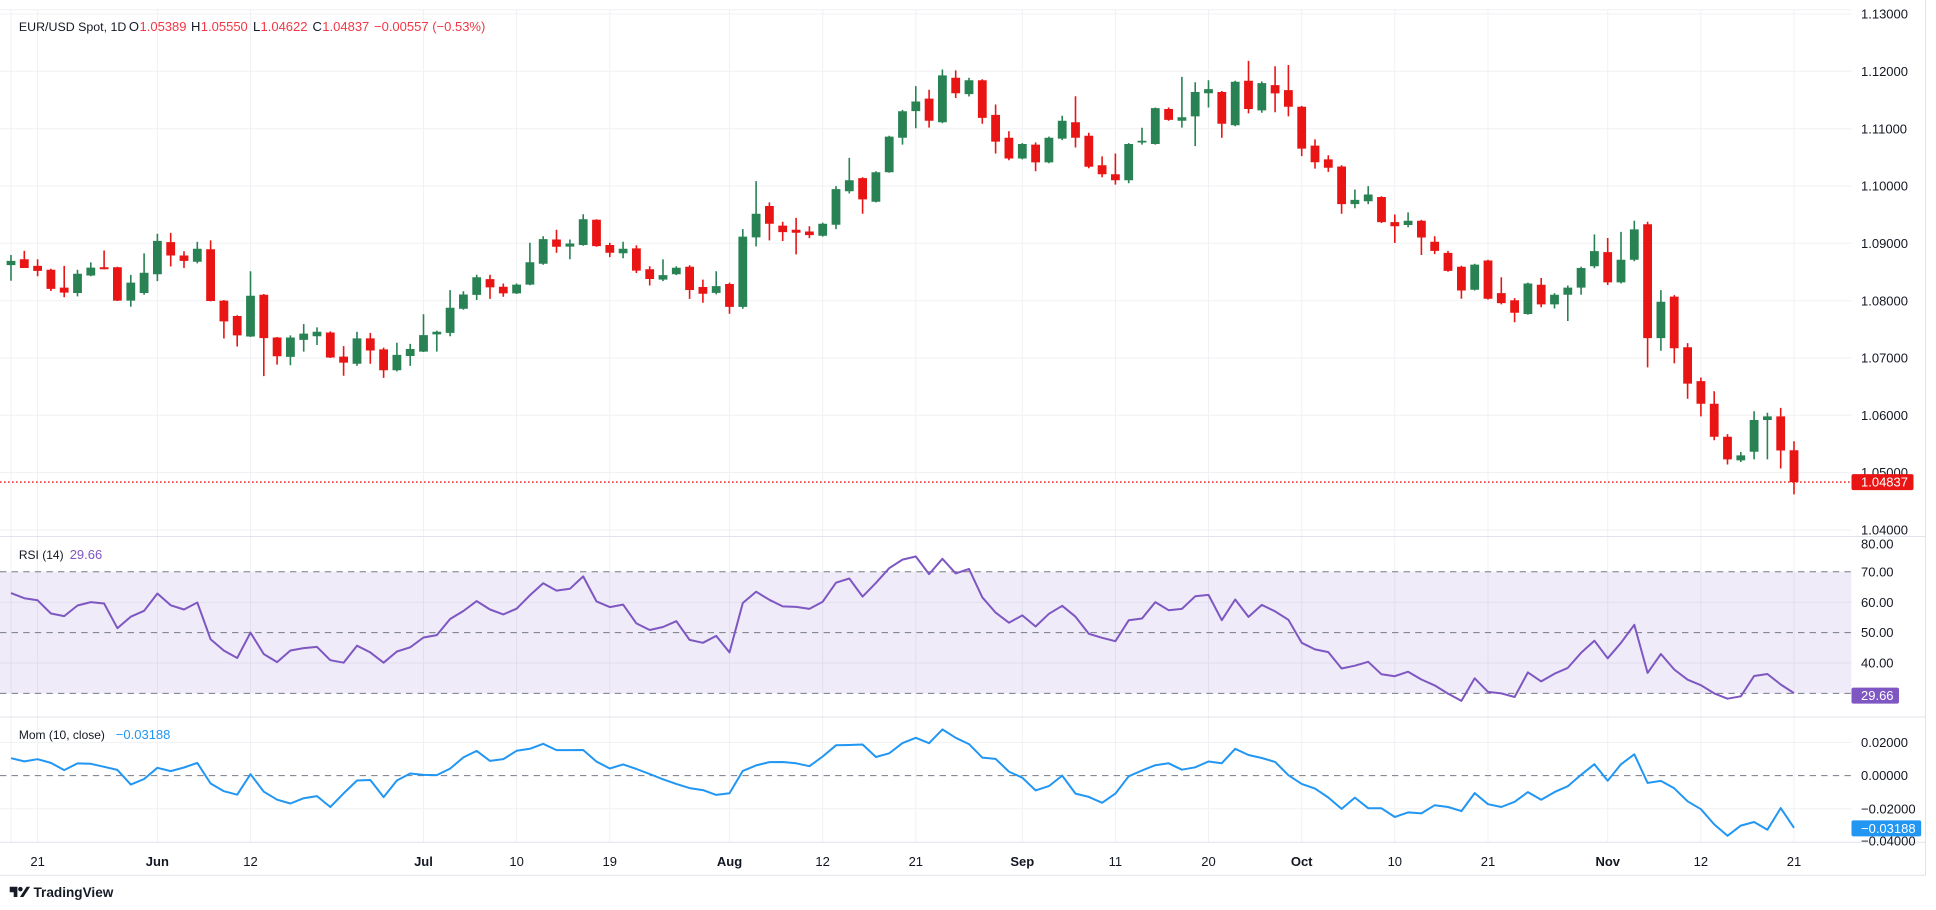 The width and height of the screenshot is (1936, 910). I want to click on svg-text: 1.11000, so click(1884, 128).